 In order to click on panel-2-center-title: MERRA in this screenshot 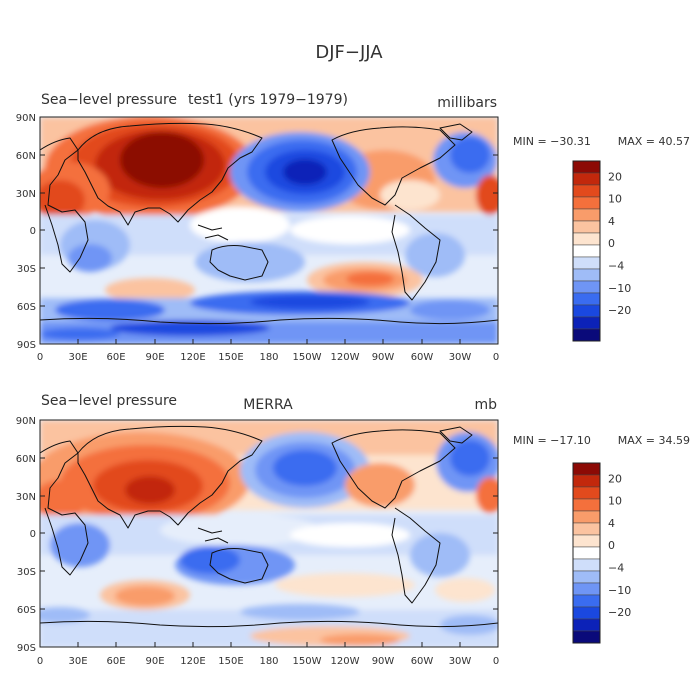, I will do `click(268, 405)`.